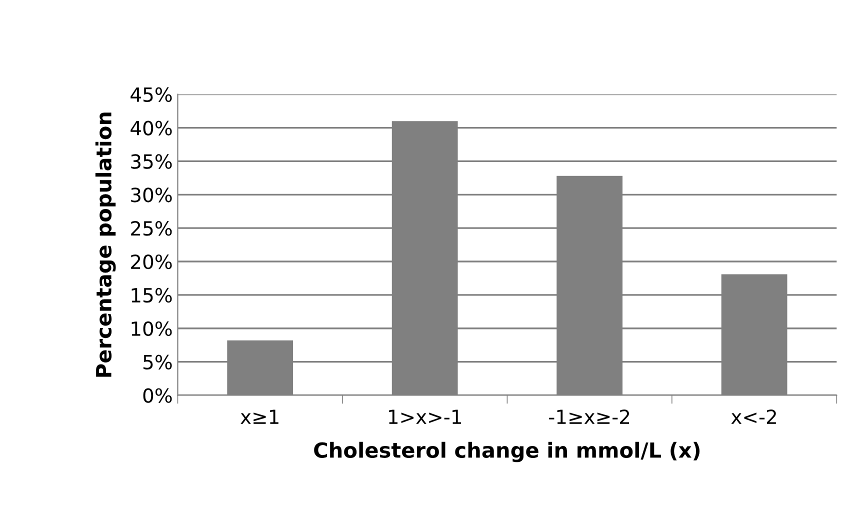 Image resolution: width=867 pixels, height=510 pixels. Describe the element at coordinates (157, 395) in the screenshot. I see `y-tick-label: 0%` at that location.